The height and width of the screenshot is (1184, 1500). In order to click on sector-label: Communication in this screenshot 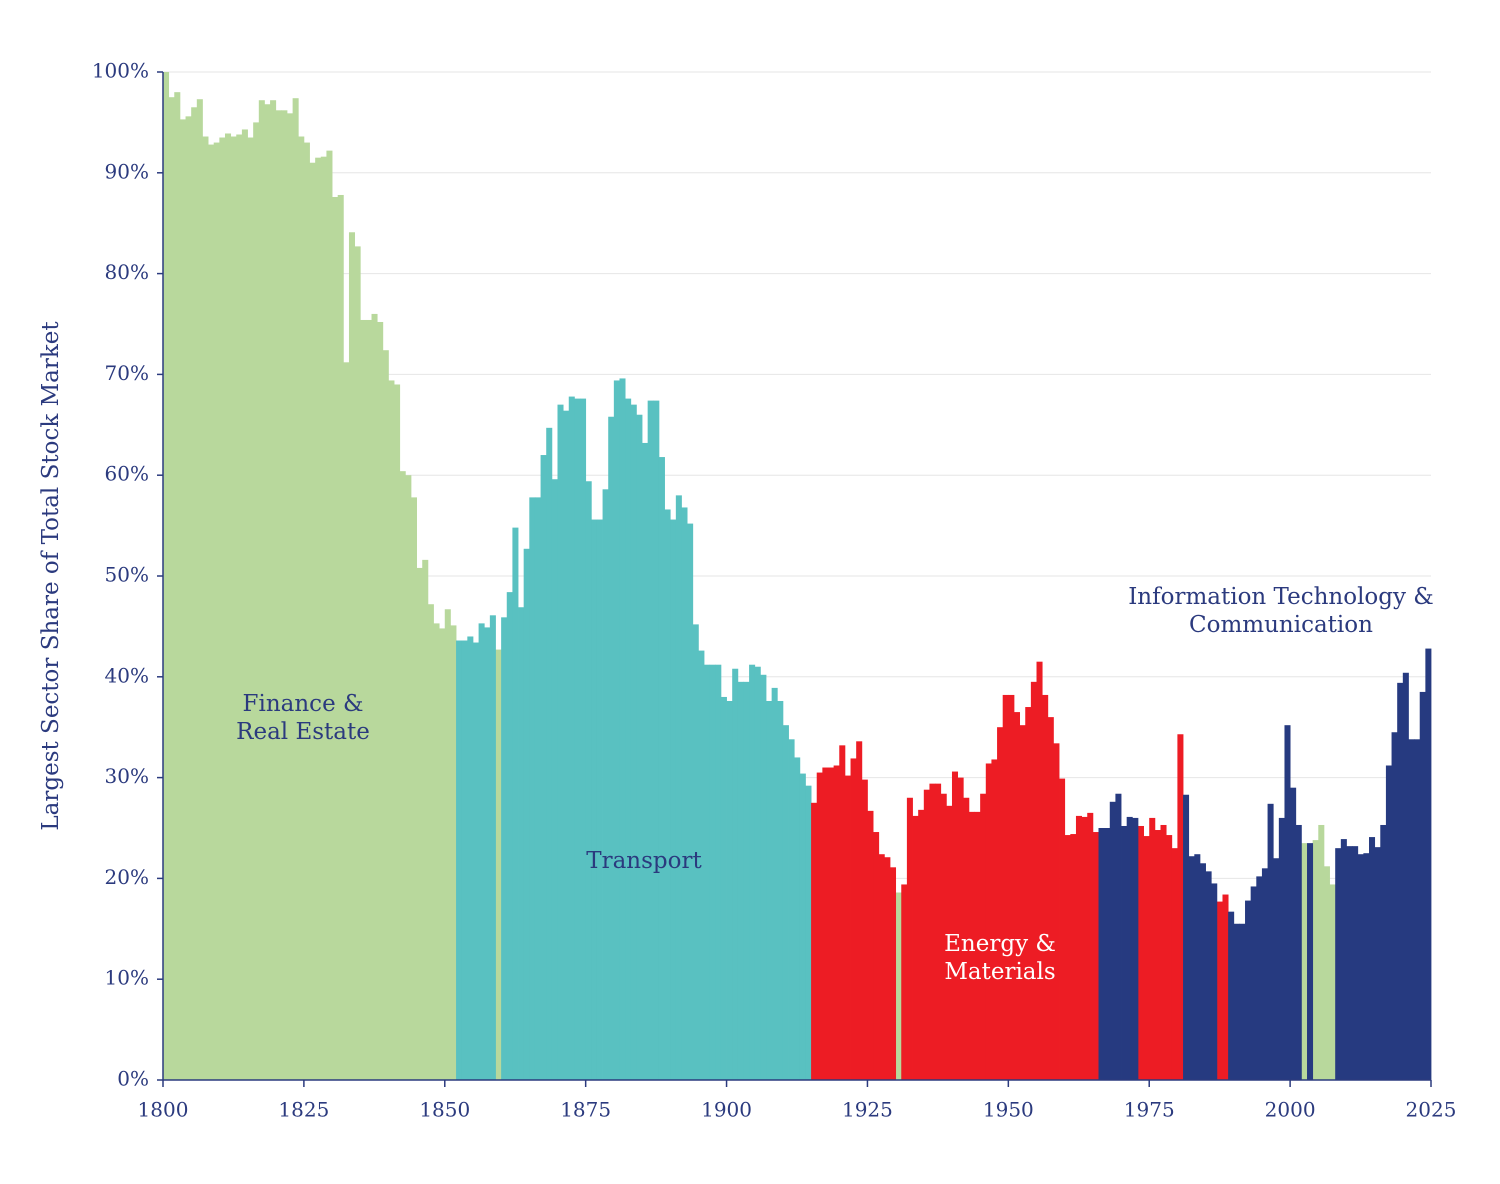, I will do `click(1281, 625)`.